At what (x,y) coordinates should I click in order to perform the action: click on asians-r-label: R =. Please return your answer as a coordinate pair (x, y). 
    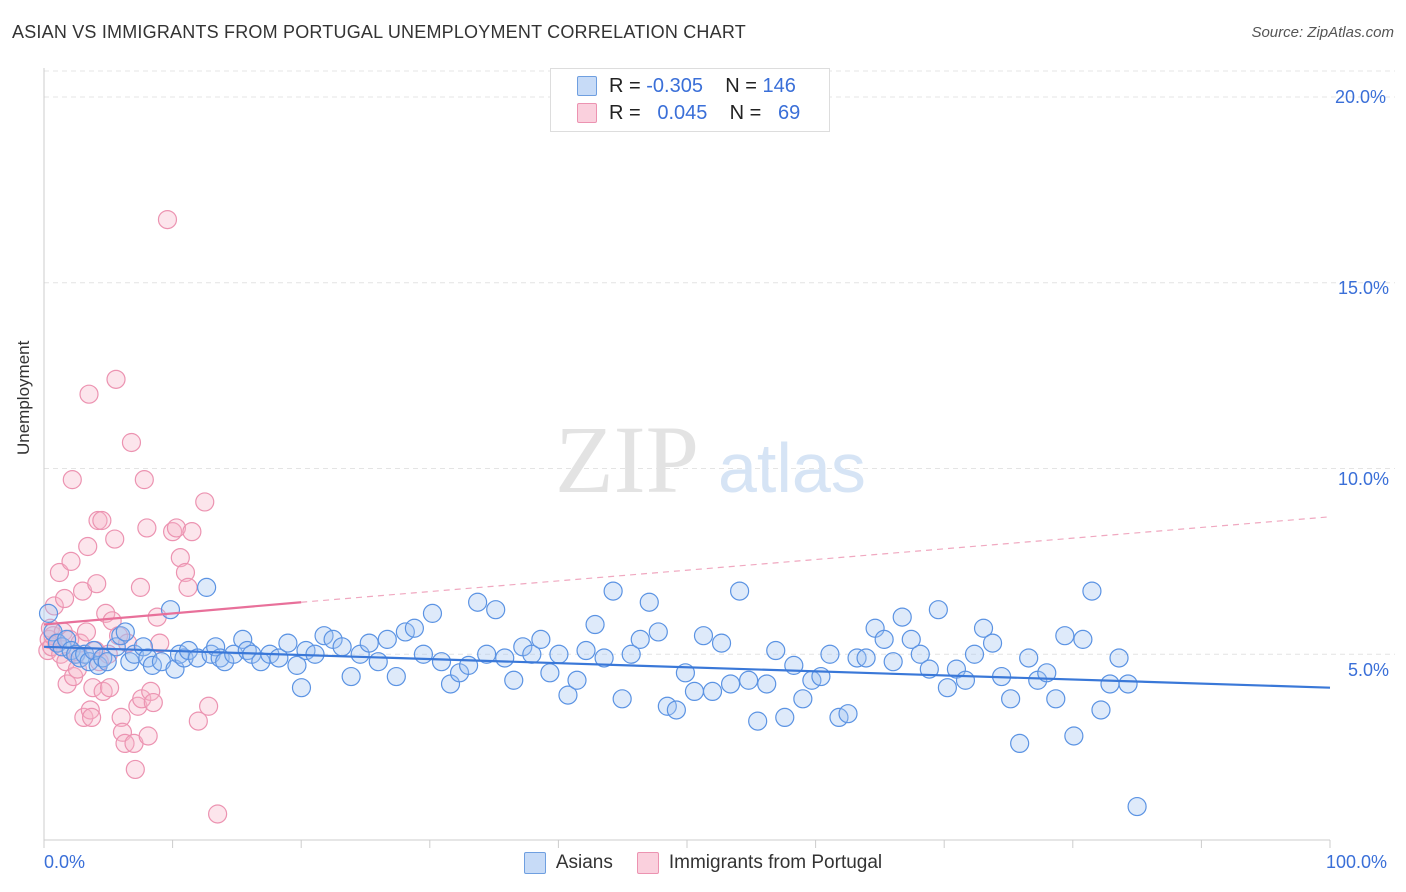
    Looking at the image, I should click on (625, 85).